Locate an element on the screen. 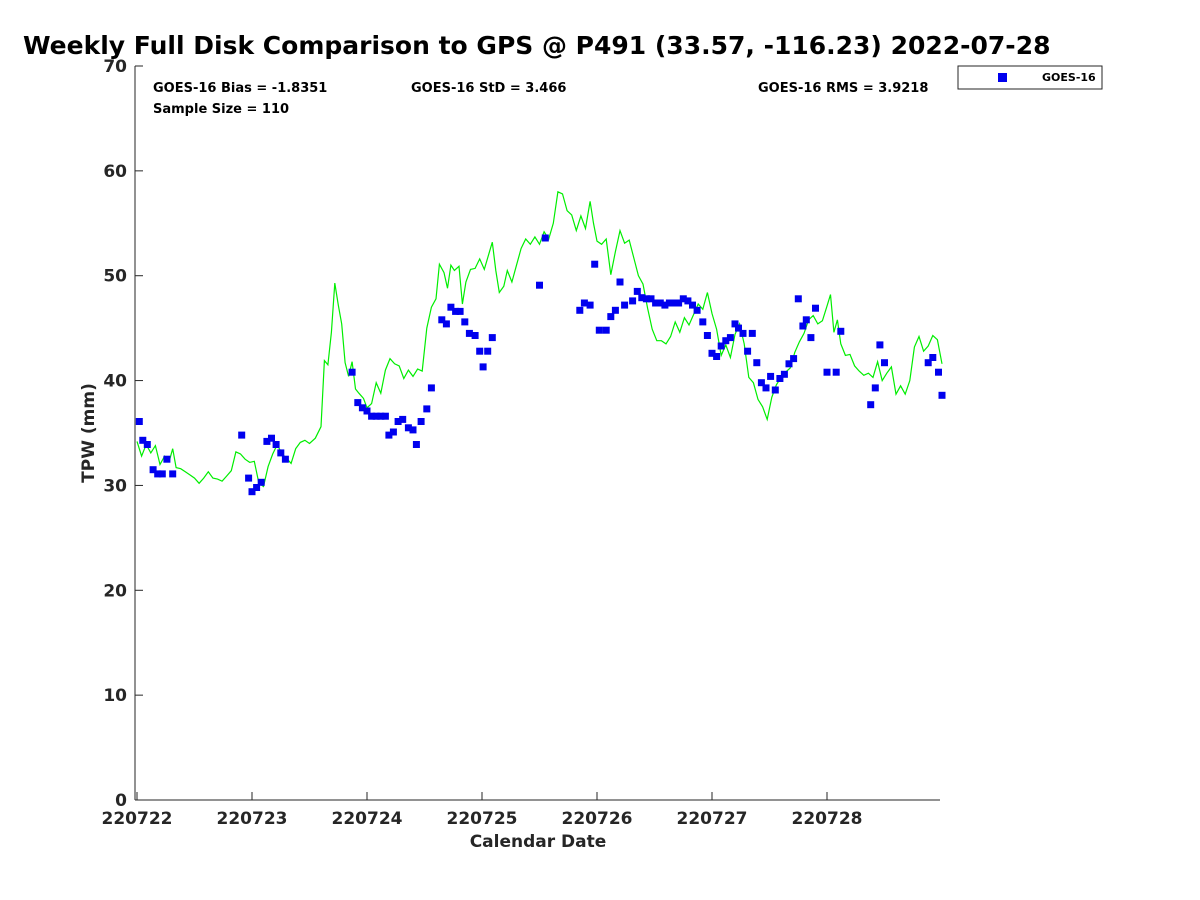 Image resolution: width=1200 pixels, height=900 pixels. legend-box is located at coordinates (1030, 77).